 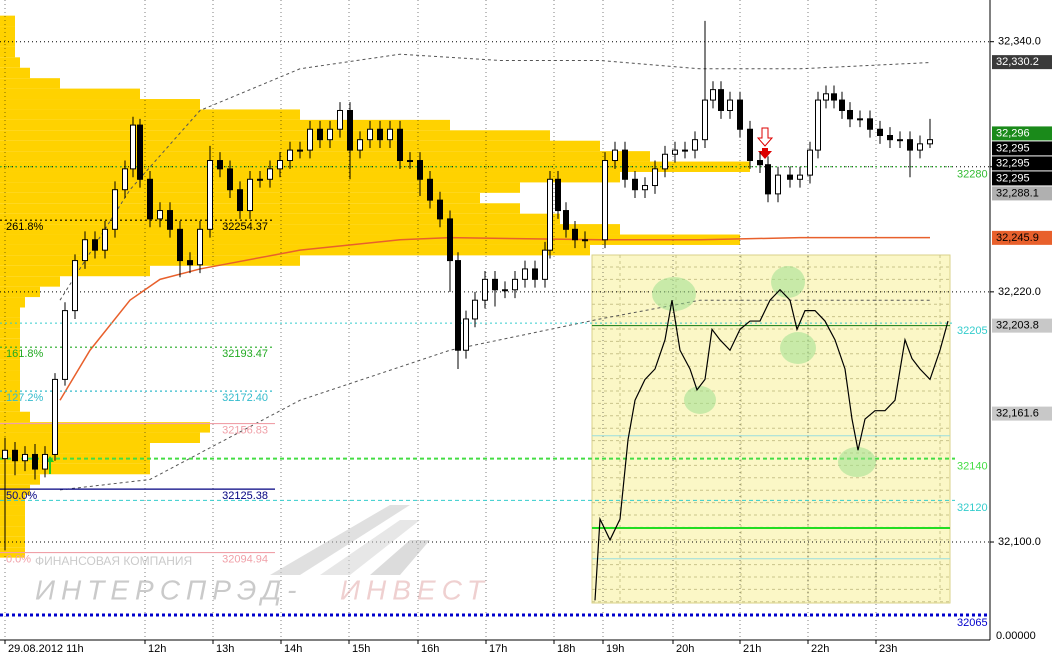 What do you see at coordinates (293, 649) in the screenshot?
I see `x-tick-label: 14h` at bounding box center [293, 649].